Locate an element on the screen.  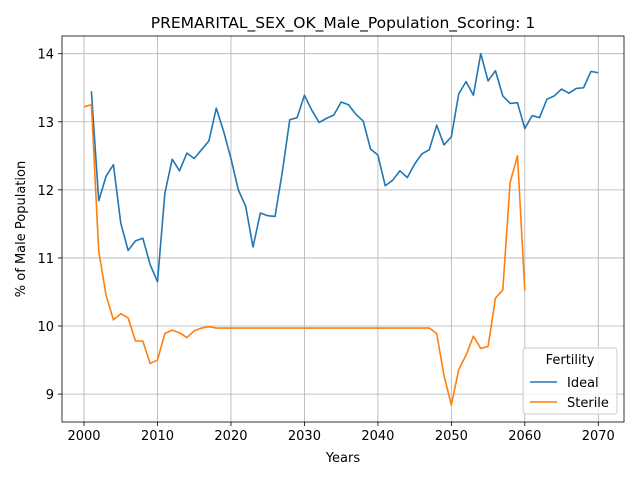
legend: Fertility Ideal Sterile is located at coordinates (570, 381).